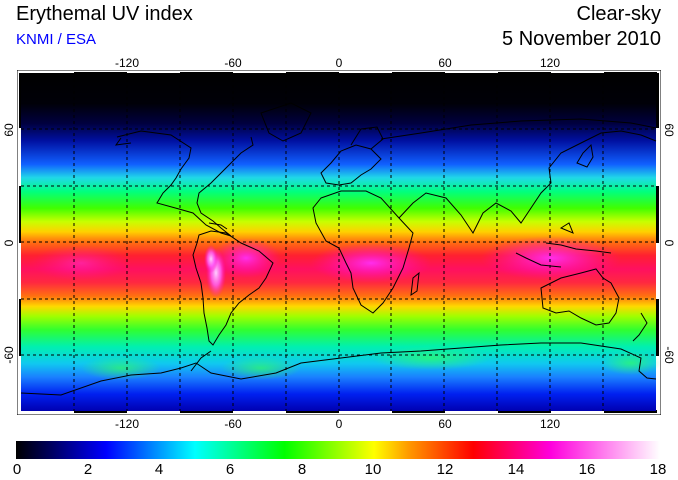  What do you see at coordinates (338, 450) in the screenshot?
I see `colorbar` at bounding box center [338, 450].